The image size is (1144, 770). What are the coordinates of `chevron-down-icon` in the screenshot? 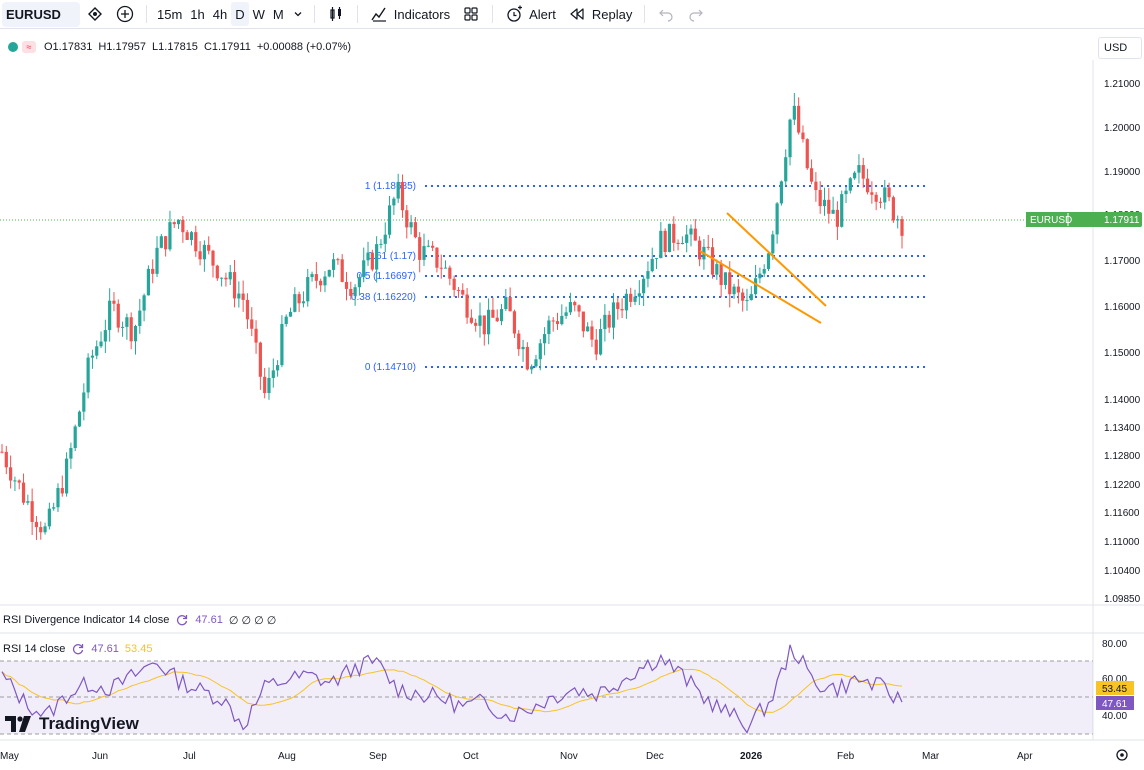 It's located at (298, 14).